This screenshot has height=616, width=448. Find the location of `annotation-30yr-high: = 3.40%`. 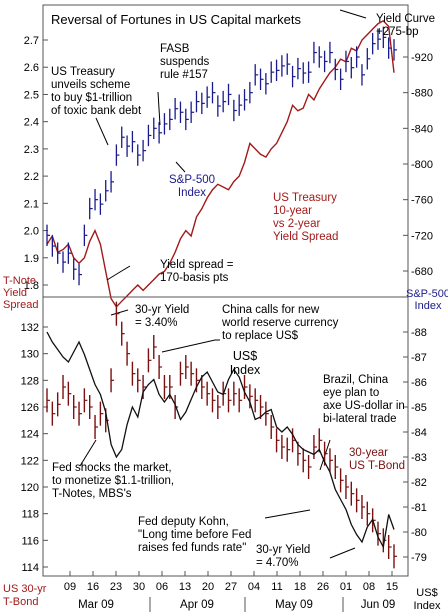

annotation-30yr-high: = 3.40% is located at coordinates (156, 323).